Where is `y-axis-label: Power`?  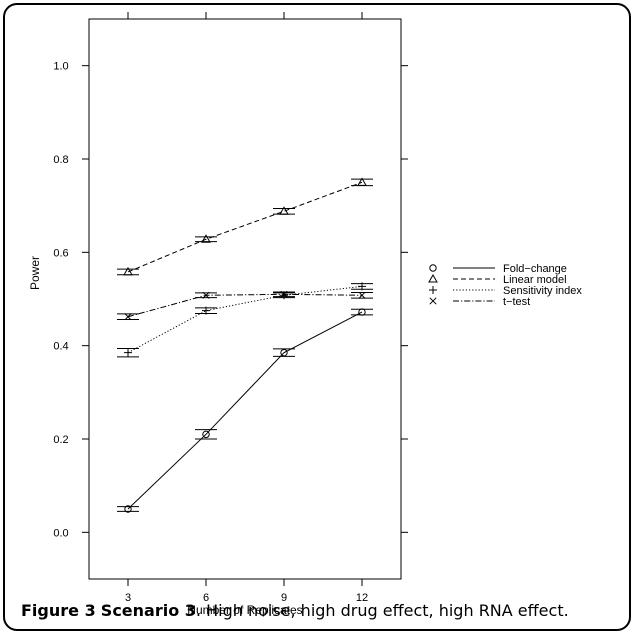
y-axis-label: Power is located at coordinates (35, 273).